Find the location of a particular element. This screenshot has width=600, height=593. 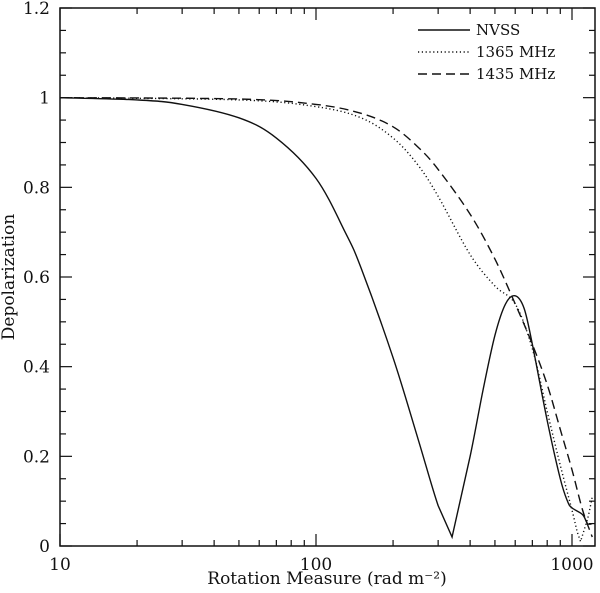

y-tick-label: 1 is located at coordinates (44, 99).